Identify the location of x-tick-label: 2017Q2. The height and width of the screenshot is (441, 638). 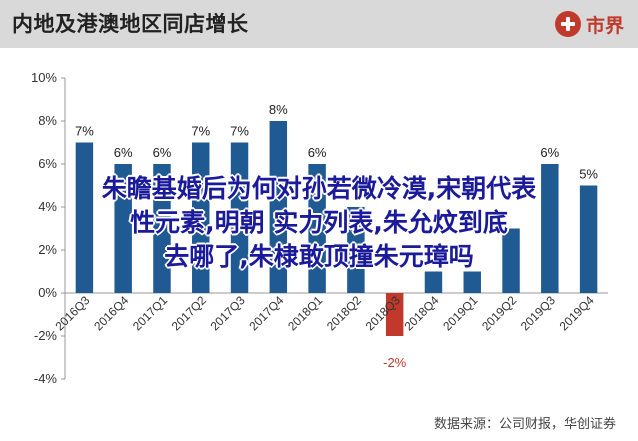
(189, 313).